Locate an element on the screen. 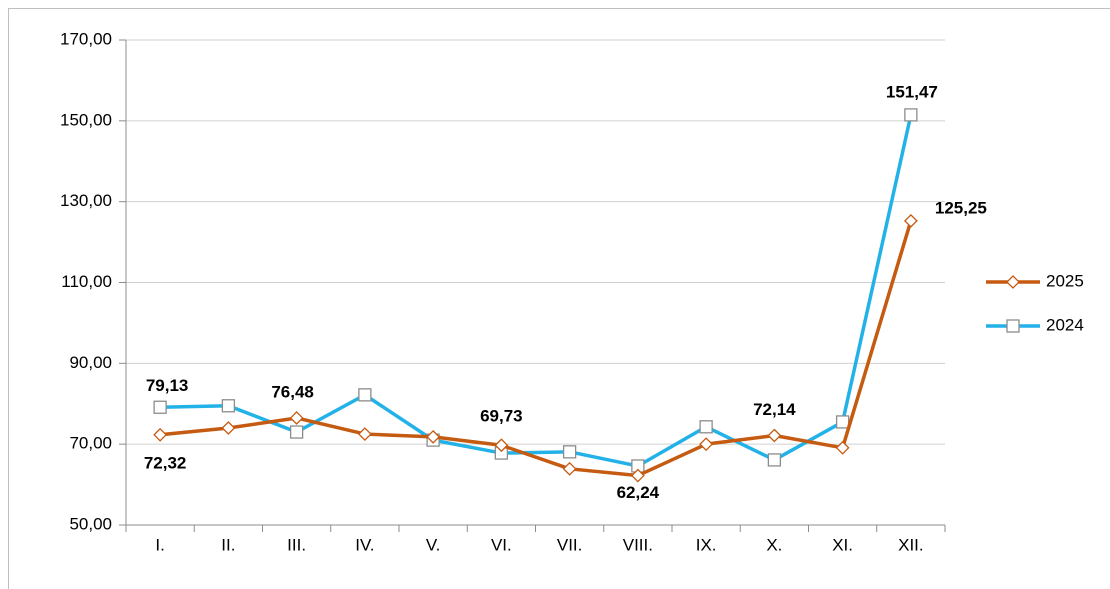 The height and width of the screenshot is (589, 1110). data-label: 79,13 is located at coordinates (167, 385).